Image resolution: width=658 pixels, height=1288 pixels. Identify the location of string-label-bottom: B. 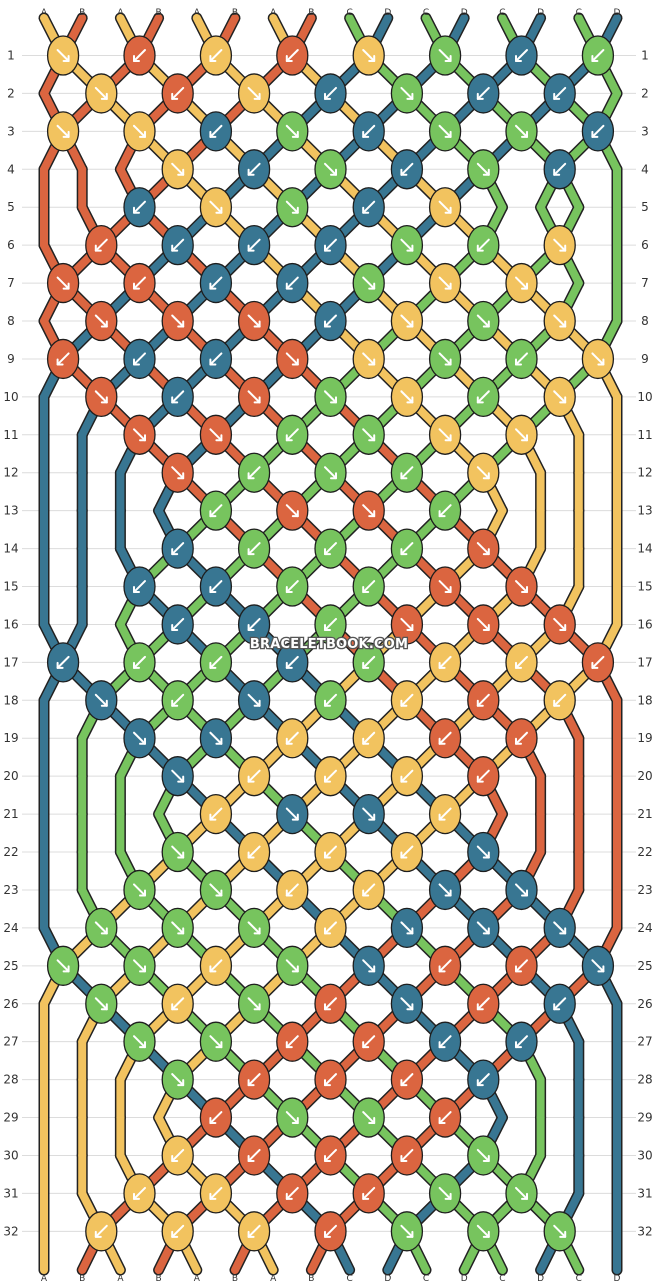
(235, 1279).